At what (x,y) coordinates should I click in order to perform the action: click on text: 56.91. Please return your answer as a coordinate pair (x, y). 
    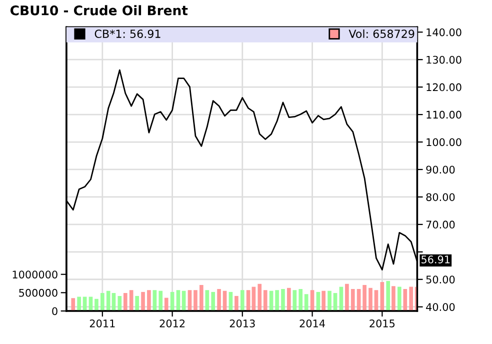
    Looking at the image, I should click on (436, 260).